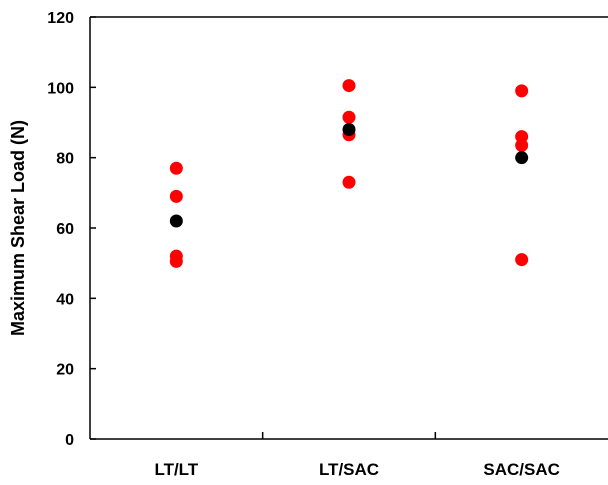 The height and width of the screenshot is (485, 608). What do you see at coordinates (176, 469) in the screenshot?
I see `x-category-label: LT/LT` at bounding box center [176, 469].